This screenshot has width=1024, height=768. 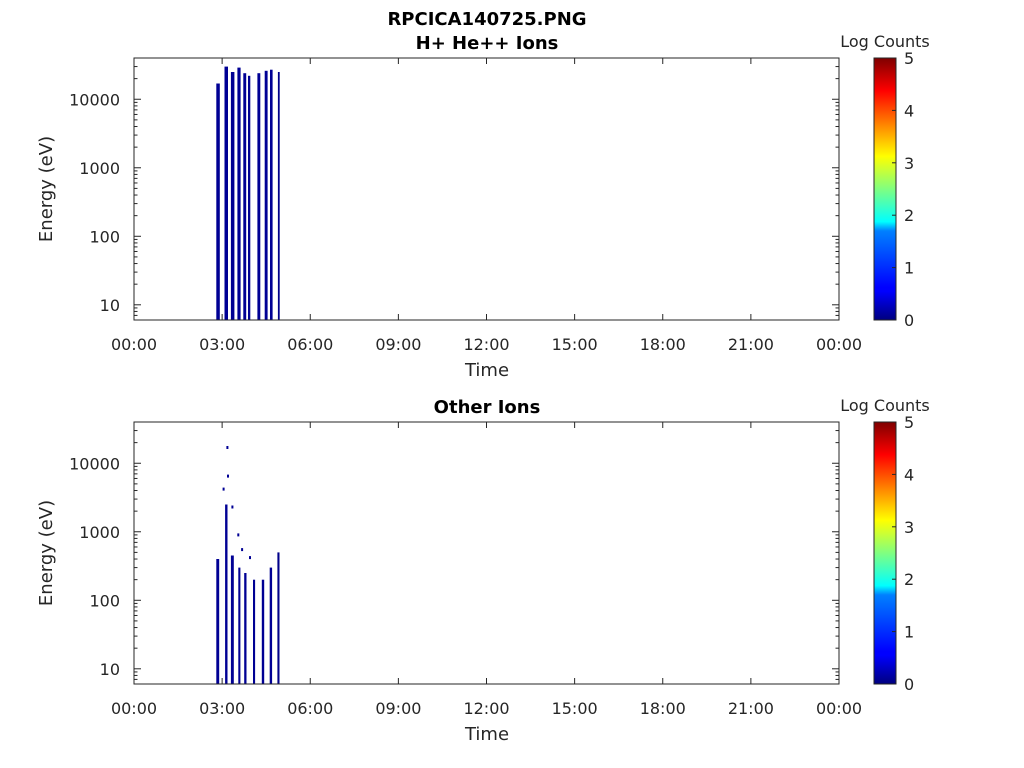 What do you see at coordinates (487, 43) in the screenshot?
I see `panel1-title: H+ He++ Ions` at bounding box center [487, 43].